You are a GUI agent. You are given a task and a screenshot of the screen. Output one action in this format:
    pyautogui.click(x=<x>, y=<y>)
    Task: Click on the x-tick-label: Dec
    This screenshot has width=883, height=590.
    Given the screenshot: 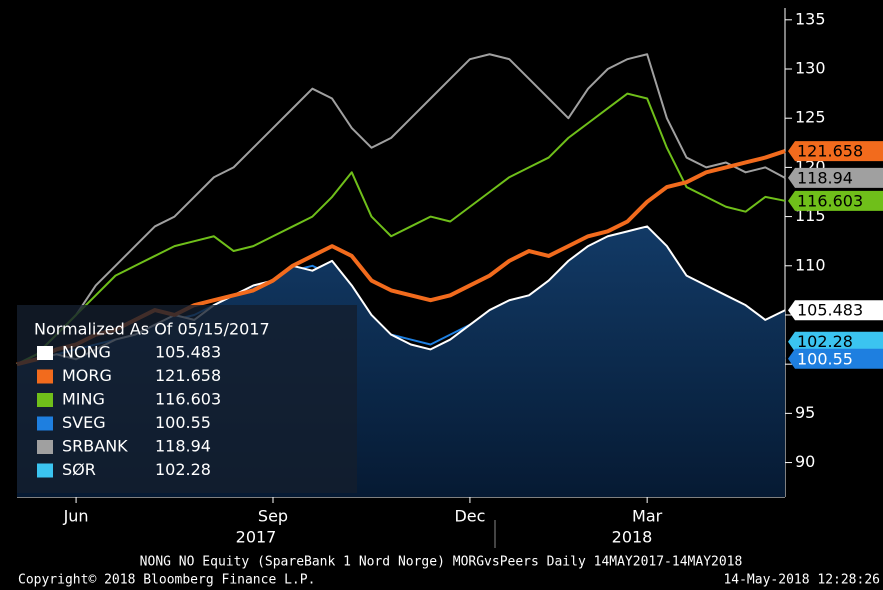 What is the action you would take?
    pyautogui.click(x=469, y=516)
    